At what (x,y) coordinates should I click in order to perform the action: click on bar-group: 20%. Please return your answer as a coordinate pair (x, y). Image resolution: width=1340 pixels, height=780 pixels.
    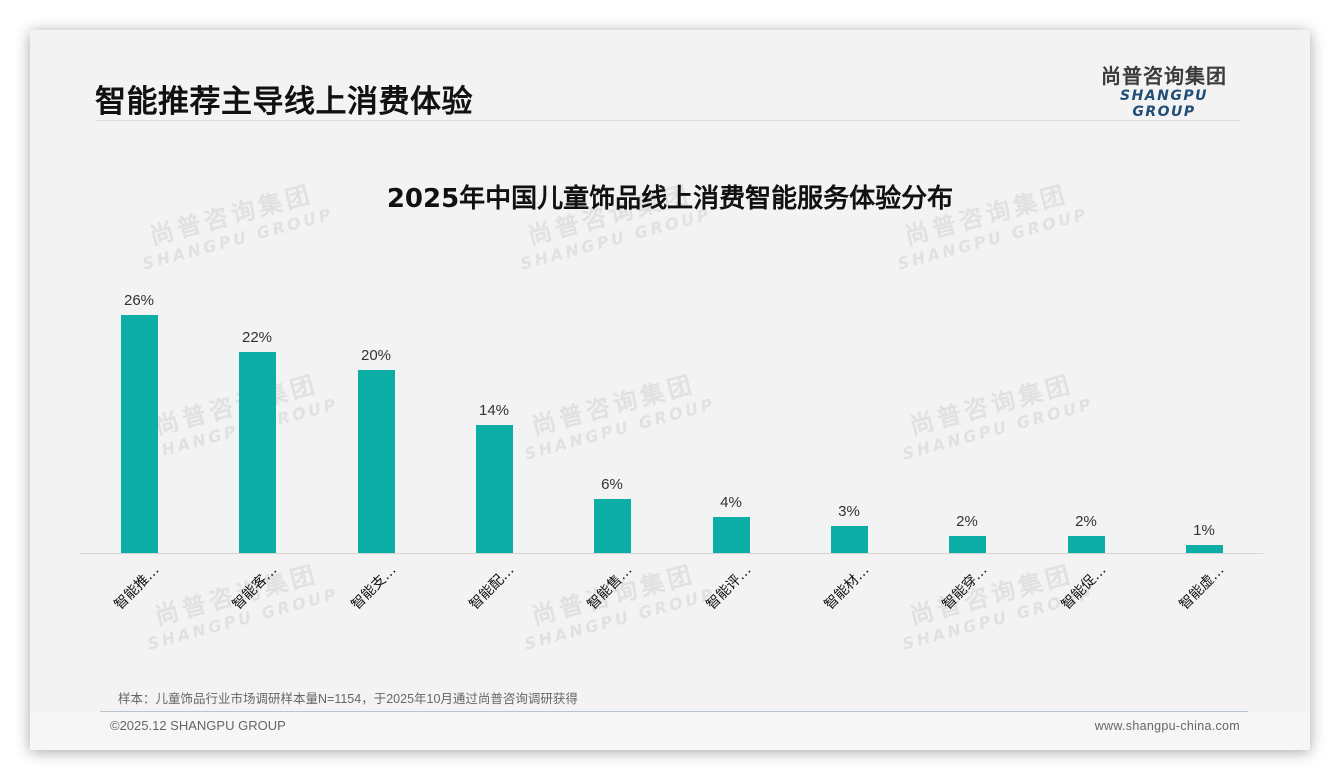
    Looking at the image, I should click on (376, 417).